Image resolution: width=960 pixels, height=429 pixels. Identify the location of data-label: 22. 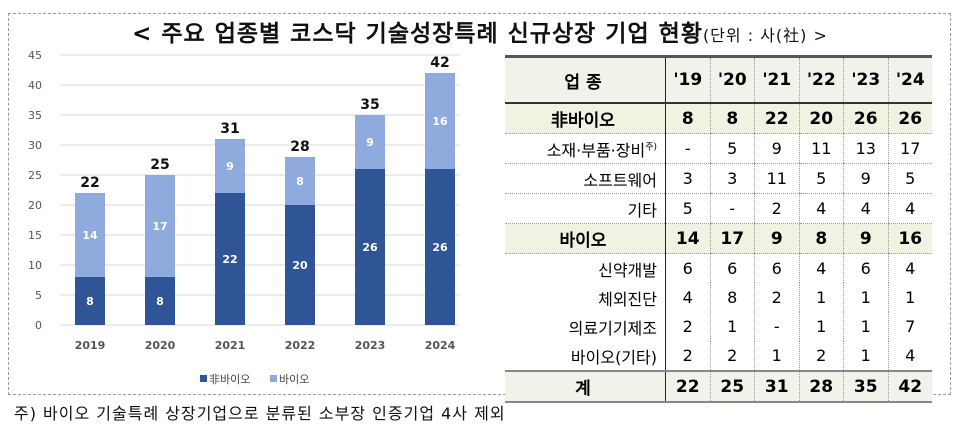
(229, 259).